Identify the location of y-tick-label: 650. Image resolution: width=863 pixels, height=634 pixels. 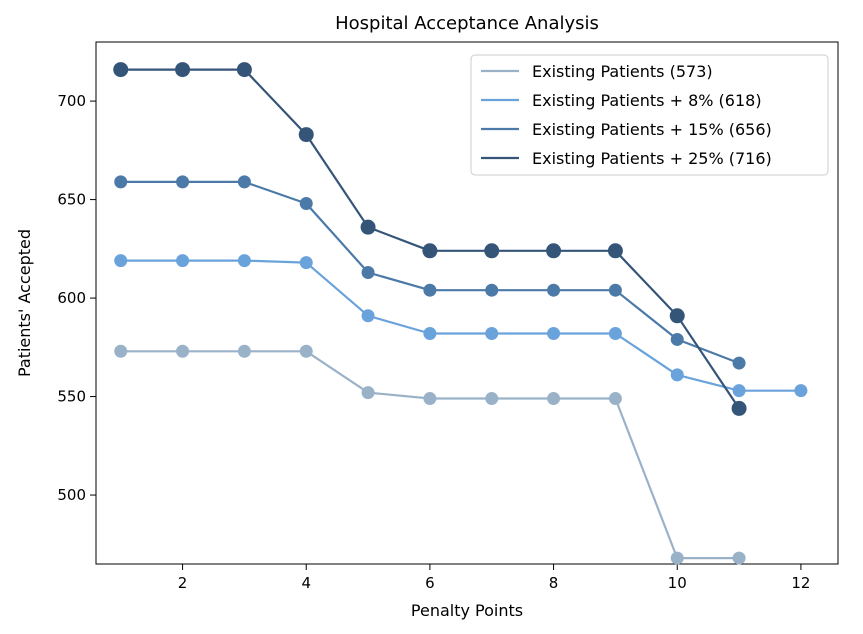
(71, 200).